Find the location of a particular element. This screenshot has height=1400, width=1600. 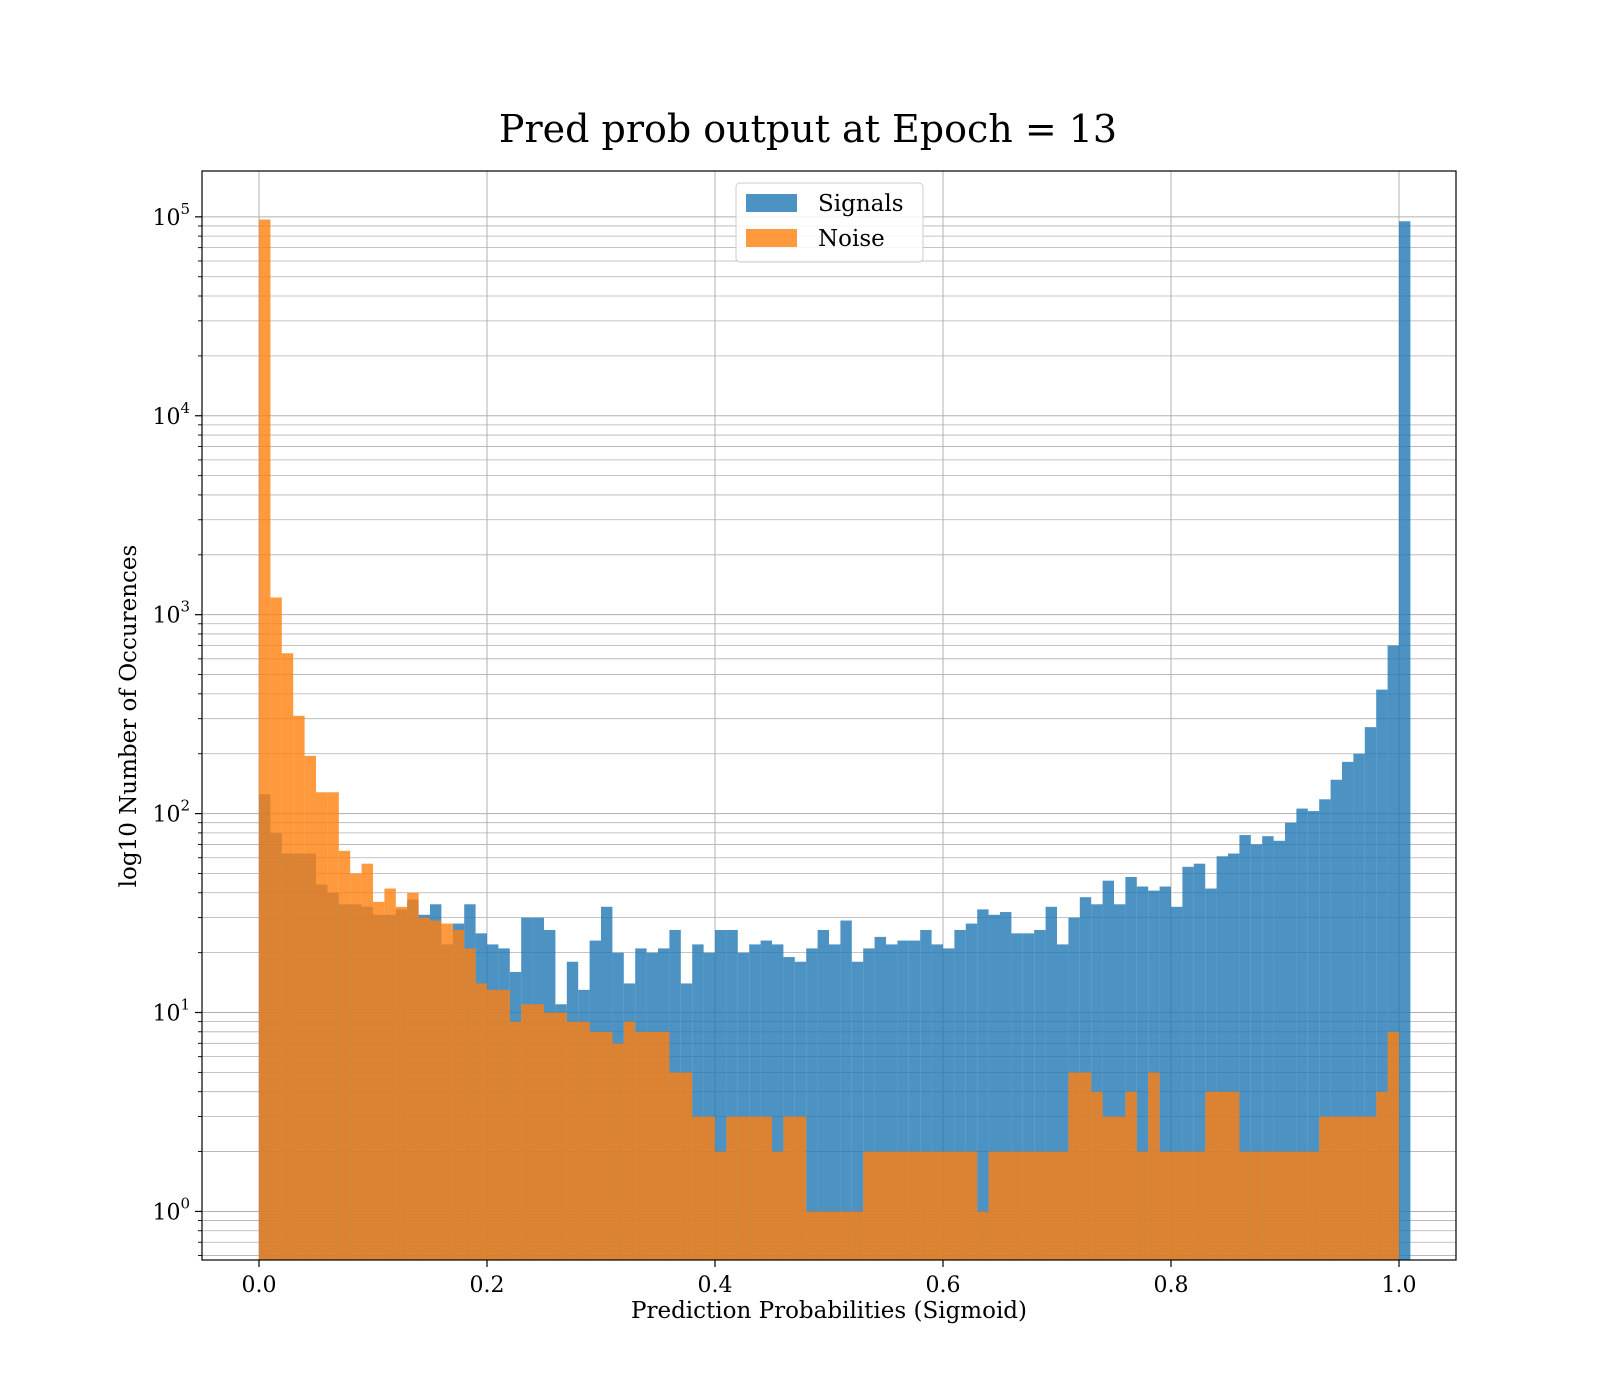

x-tick-label: 0.4 is located at coordinates (715, 1285).